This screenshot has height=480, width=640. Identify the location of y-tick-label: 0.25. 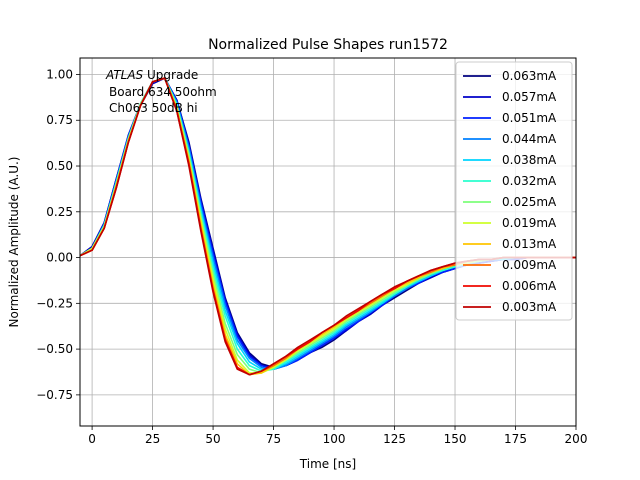
(59, 212).